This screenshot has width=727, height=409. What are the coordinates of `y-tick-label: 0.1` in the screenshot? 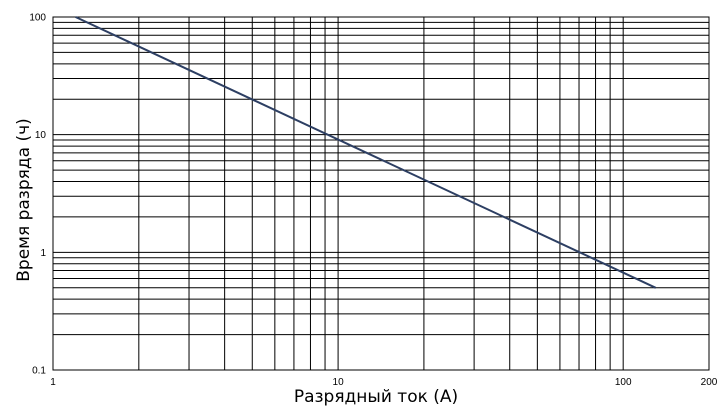 It's located at (39, 371).